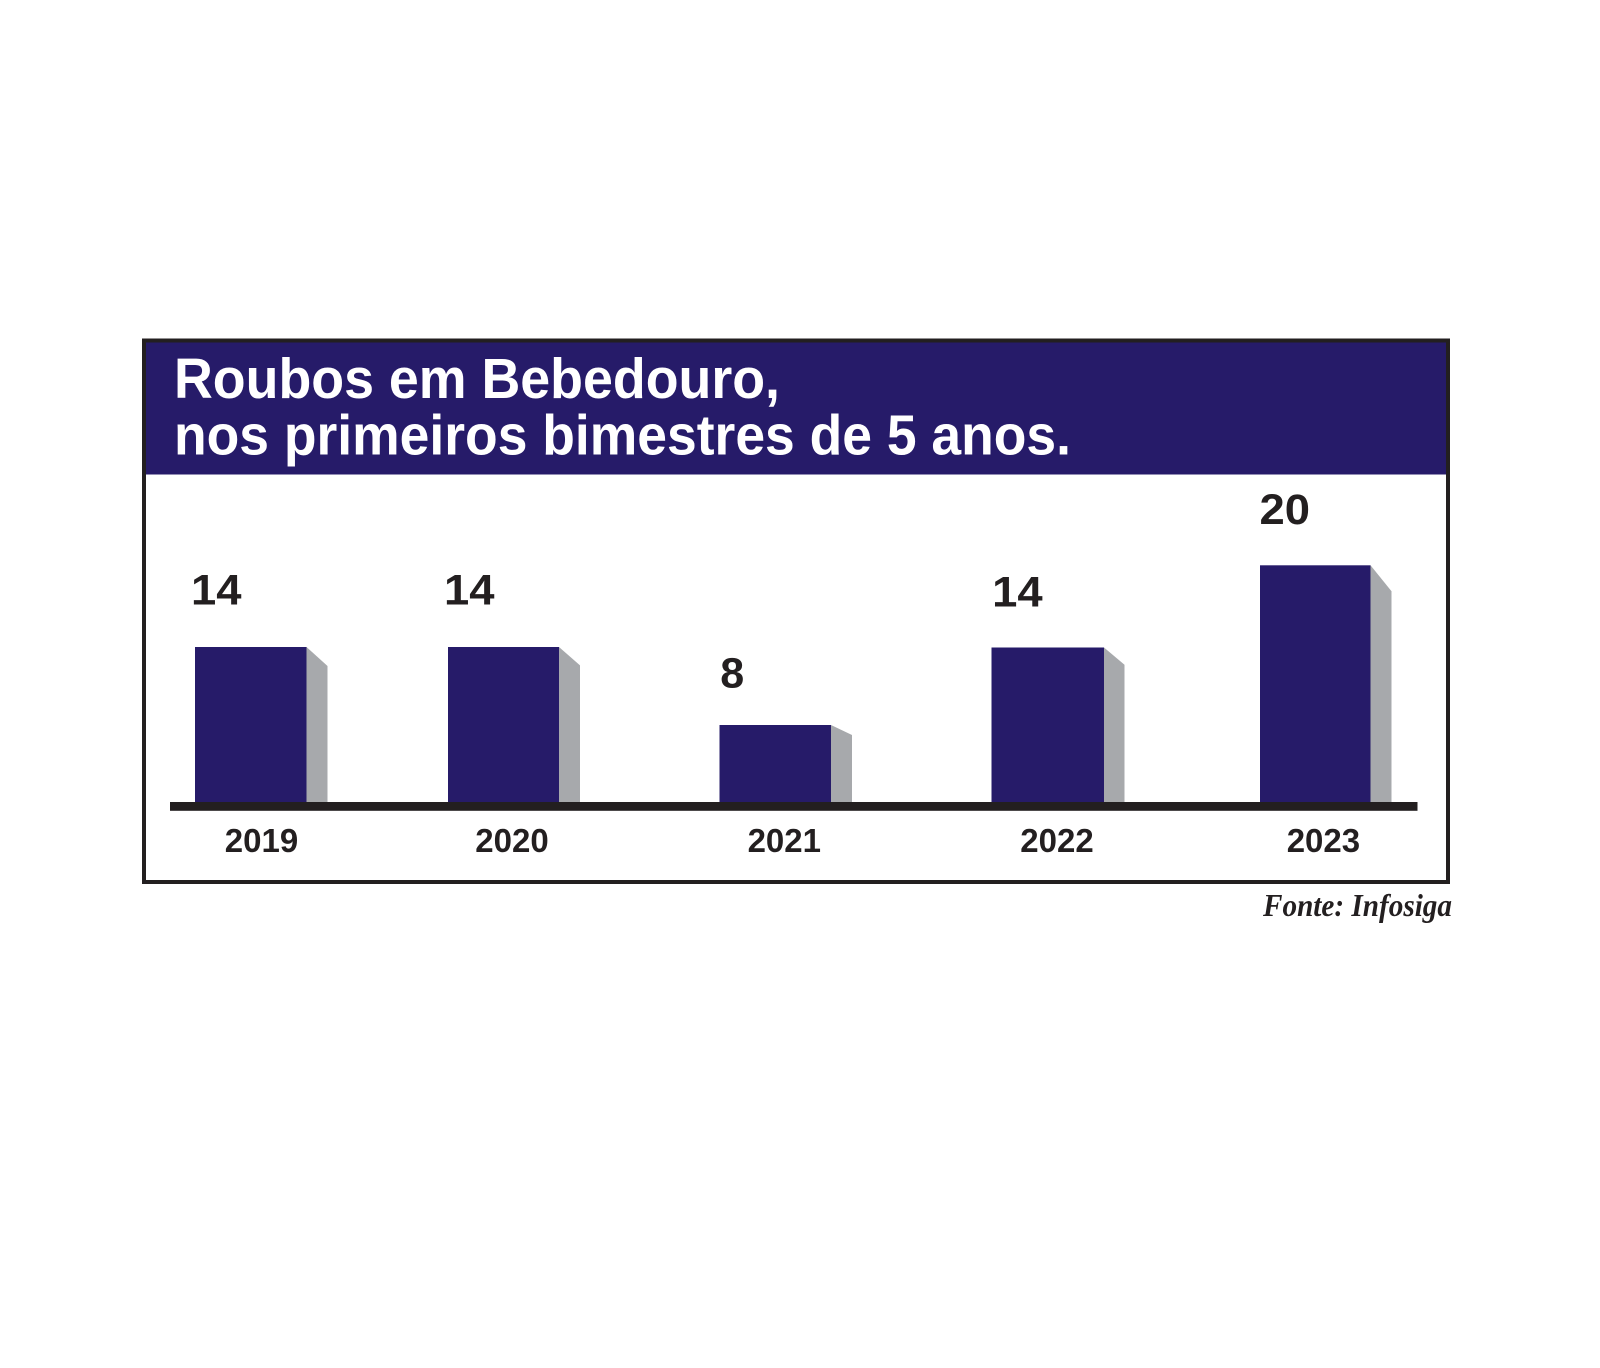  I want to click on svg-text: 8, so click(732, 674).